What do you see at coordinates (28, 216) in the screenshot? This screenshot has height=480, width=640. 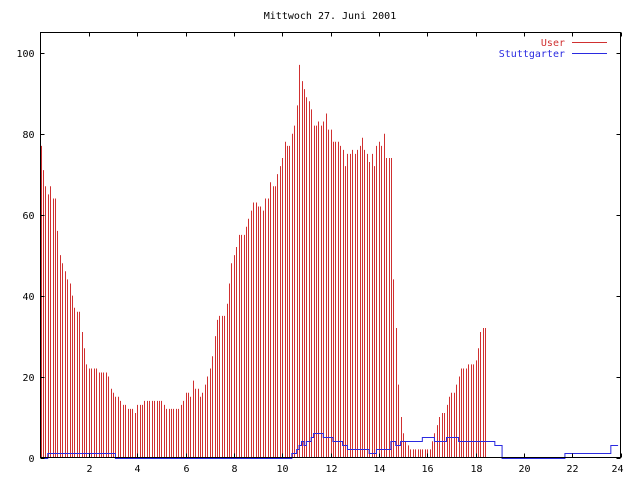 I see `y-tick-label: 60` at bounding box center [28, 216].